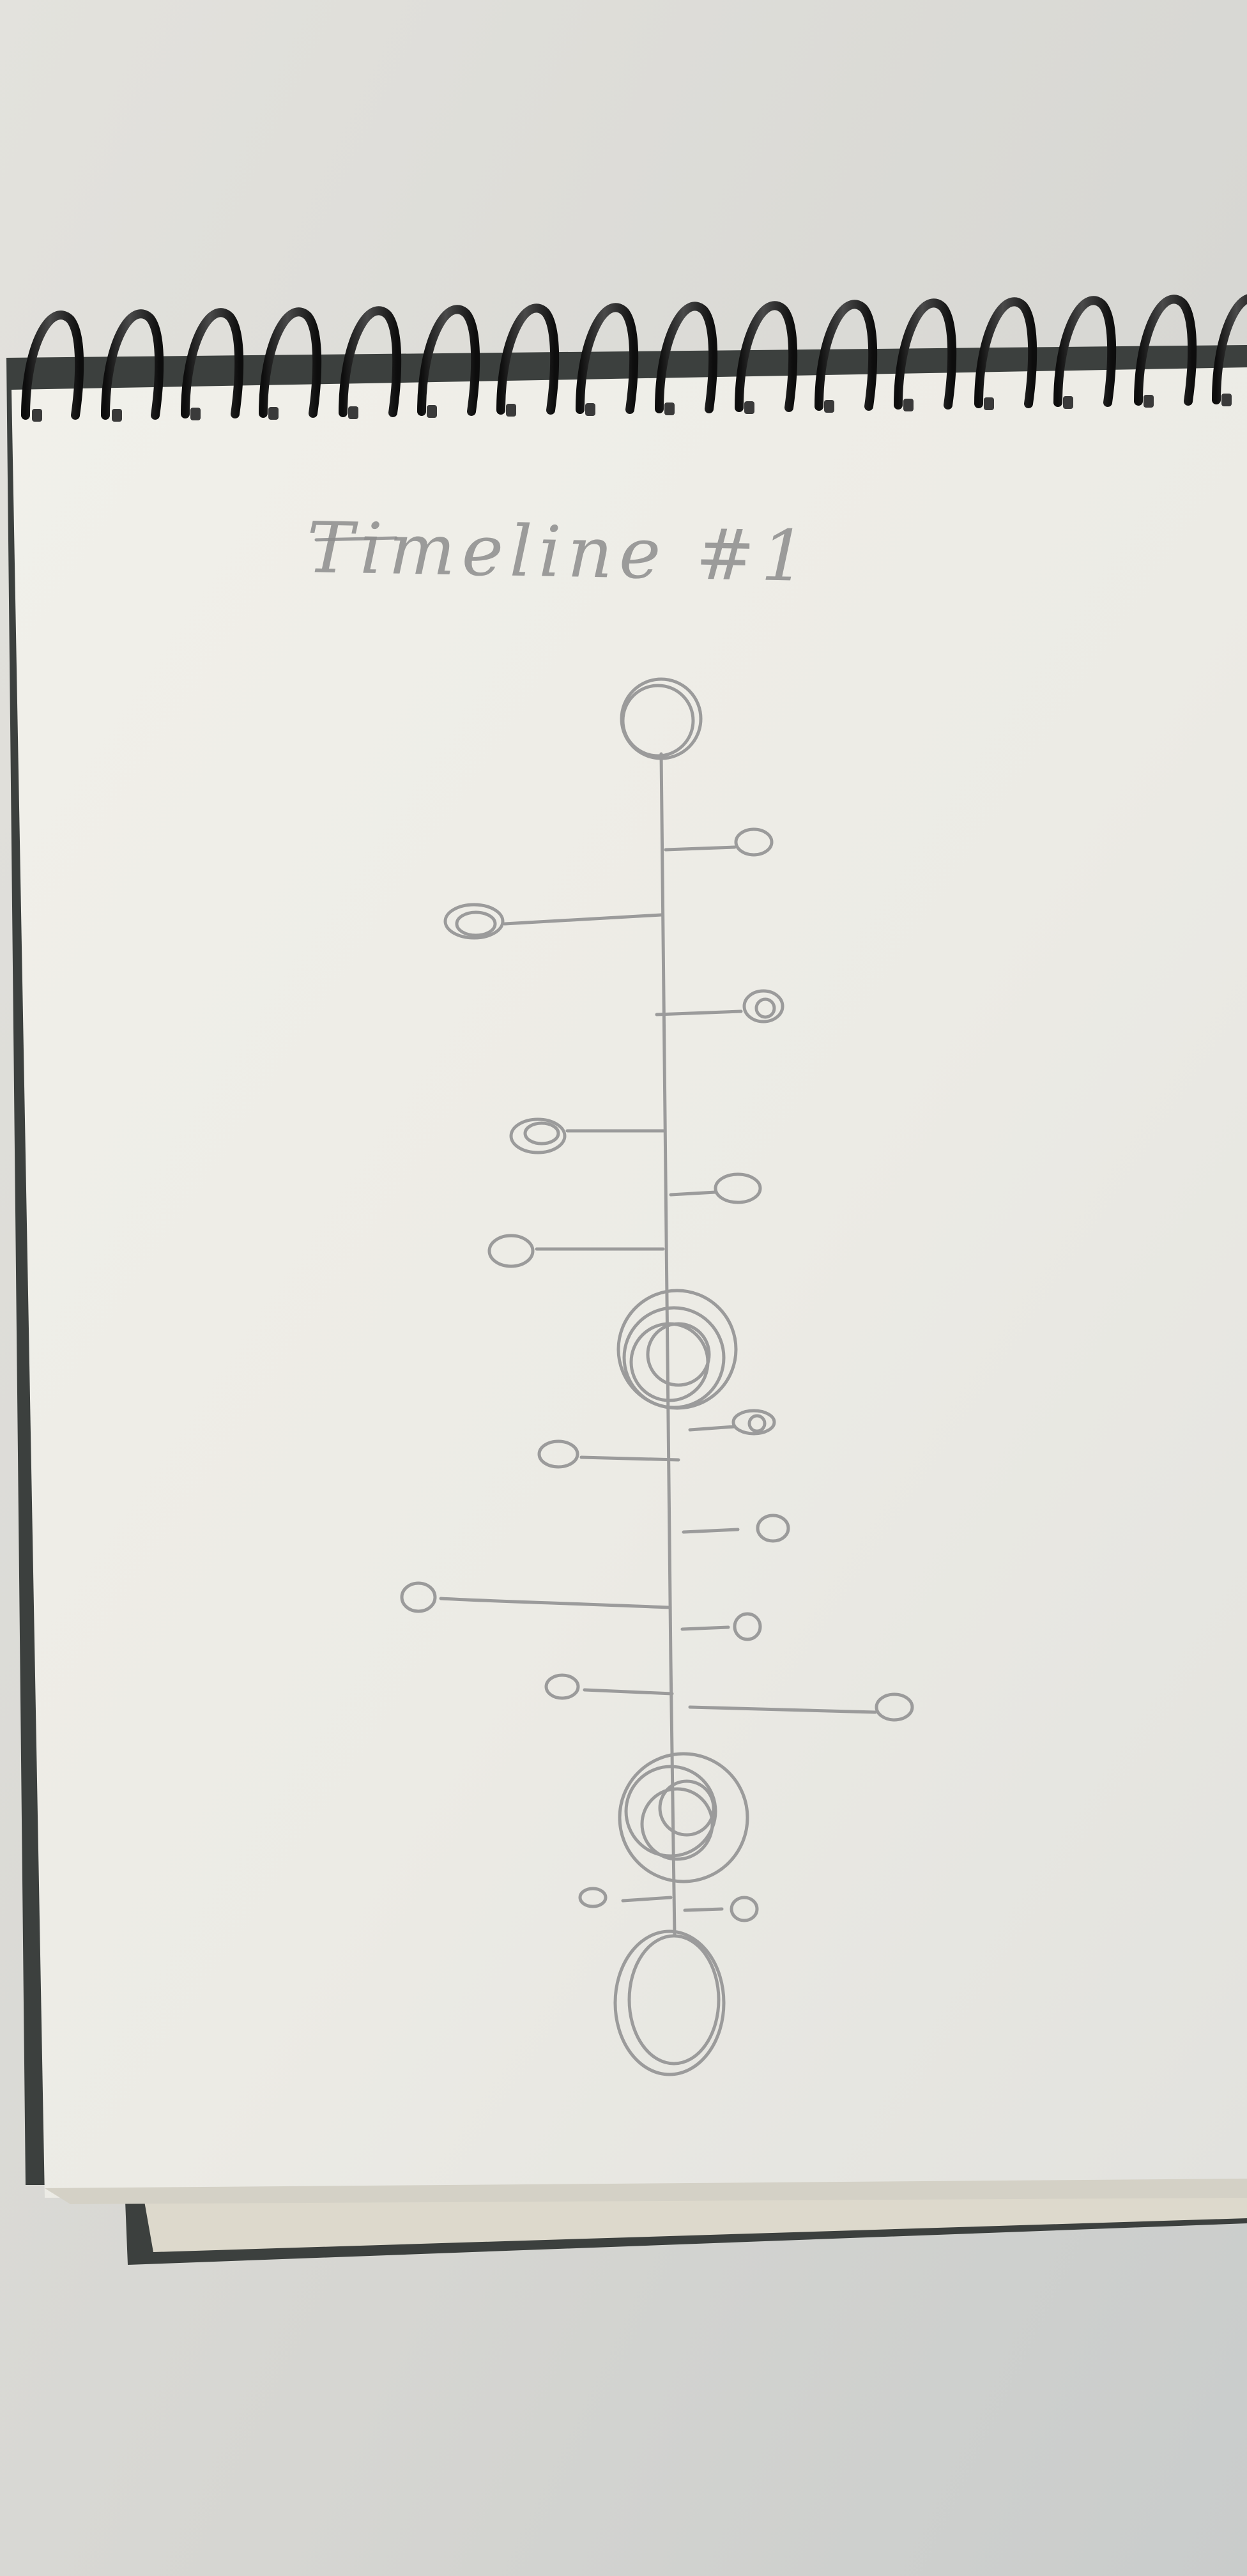 This screenshot has width=1247, height=2576. I want to click on sketch-title: Timeline #1, so click(559, 552).